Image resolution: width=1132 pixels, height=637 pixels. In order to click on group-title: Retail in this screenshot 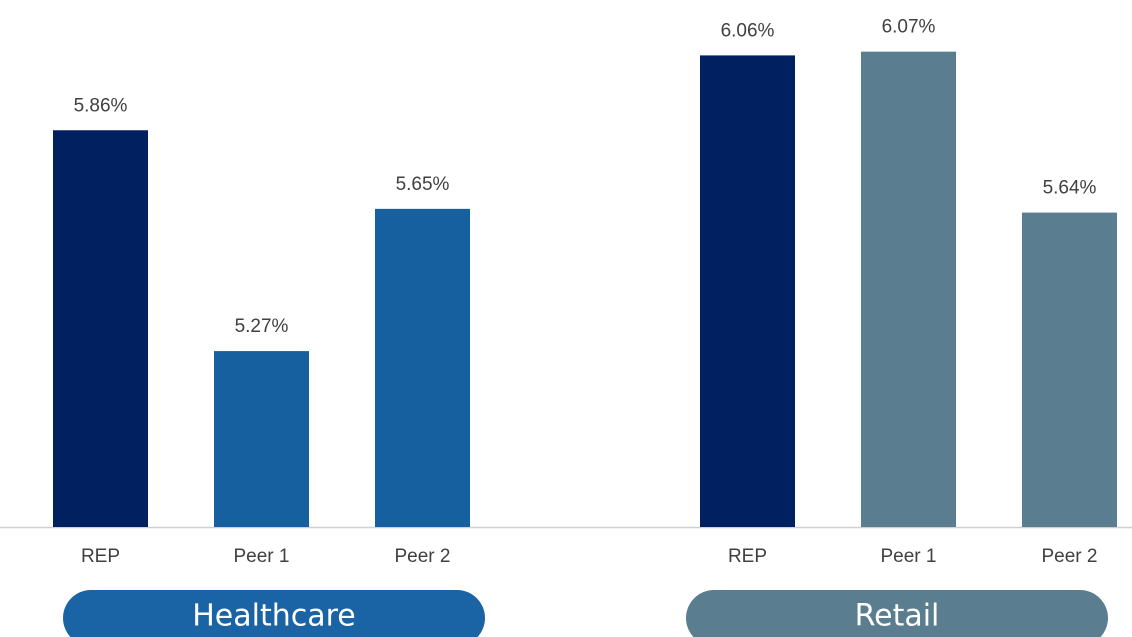, I will do `click(897, 616)`.